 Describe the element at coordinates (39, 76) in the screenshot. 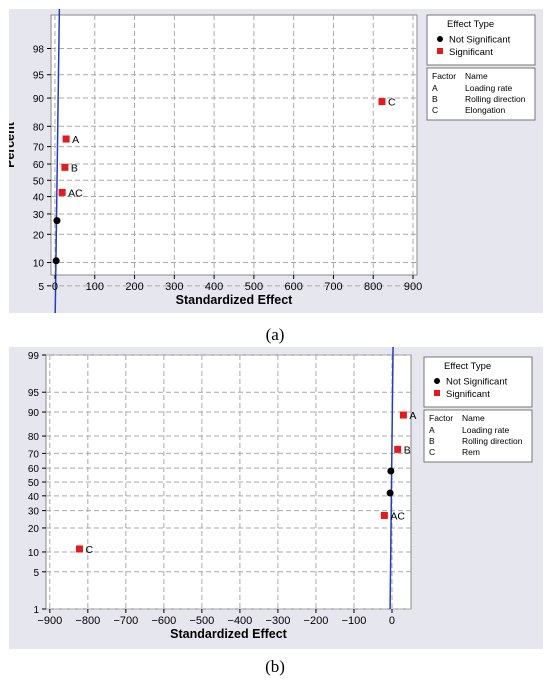

I see `y-tick-label: 95` at that location.